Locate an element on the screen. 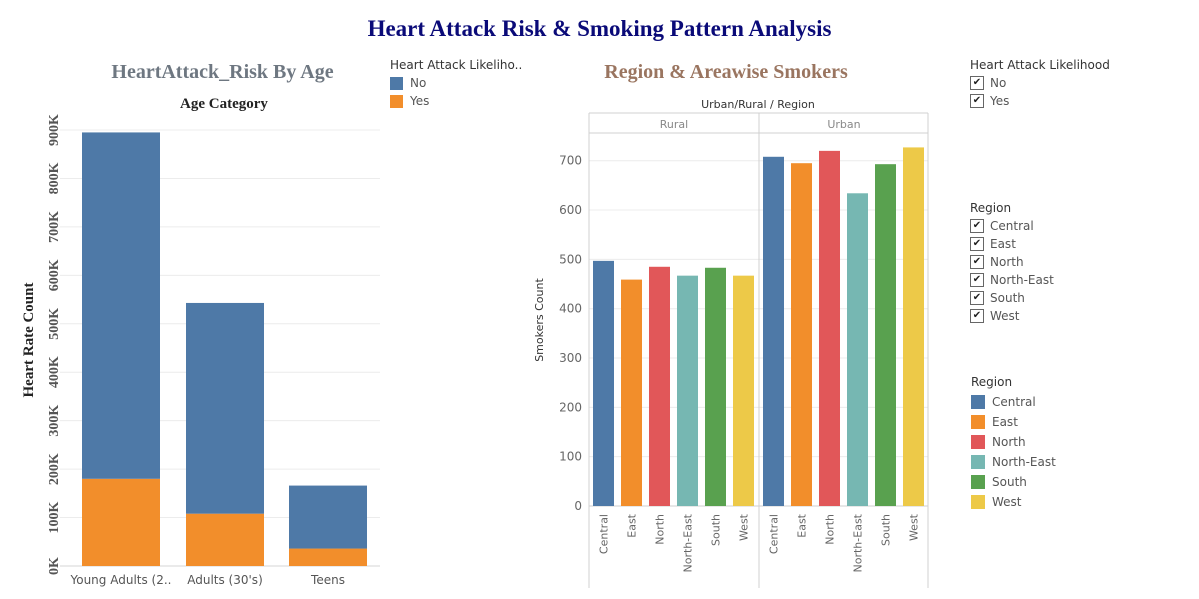  region-category-label: Central is located at coordinates (604, 534).